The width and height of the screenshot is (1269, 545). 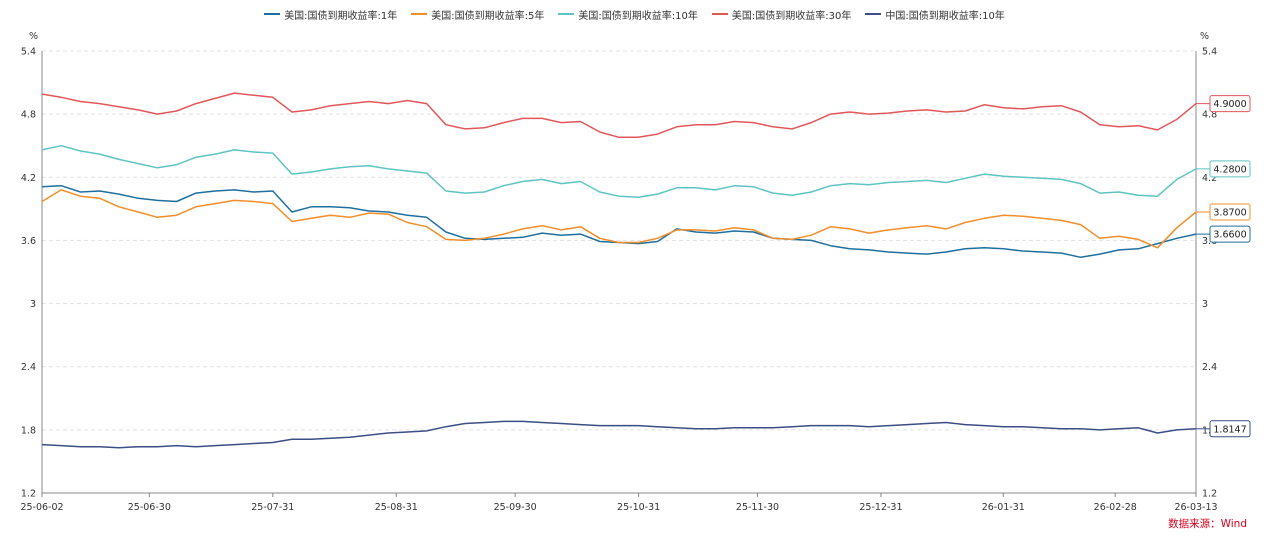 I want to click on y-tick-label-left: 1.8, so click(x=28, y=430).